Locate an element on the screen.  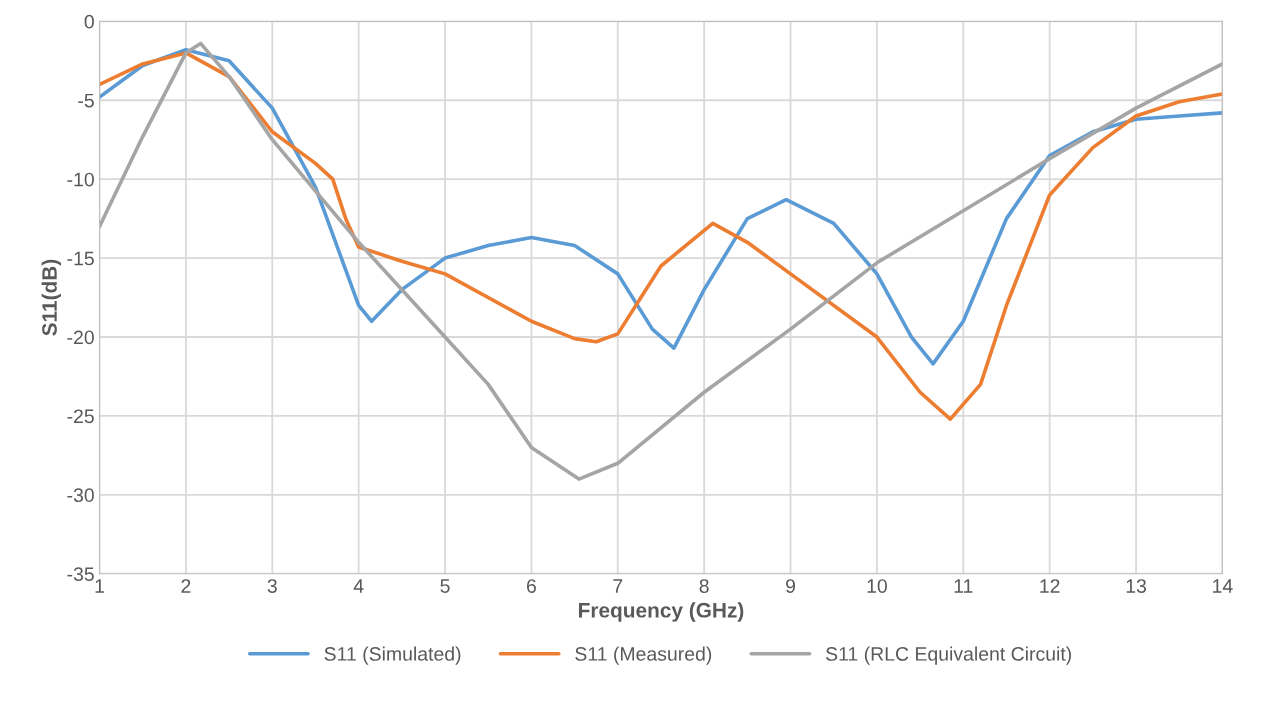
y-tick-label: 0 is located at coordinates (89, 21).